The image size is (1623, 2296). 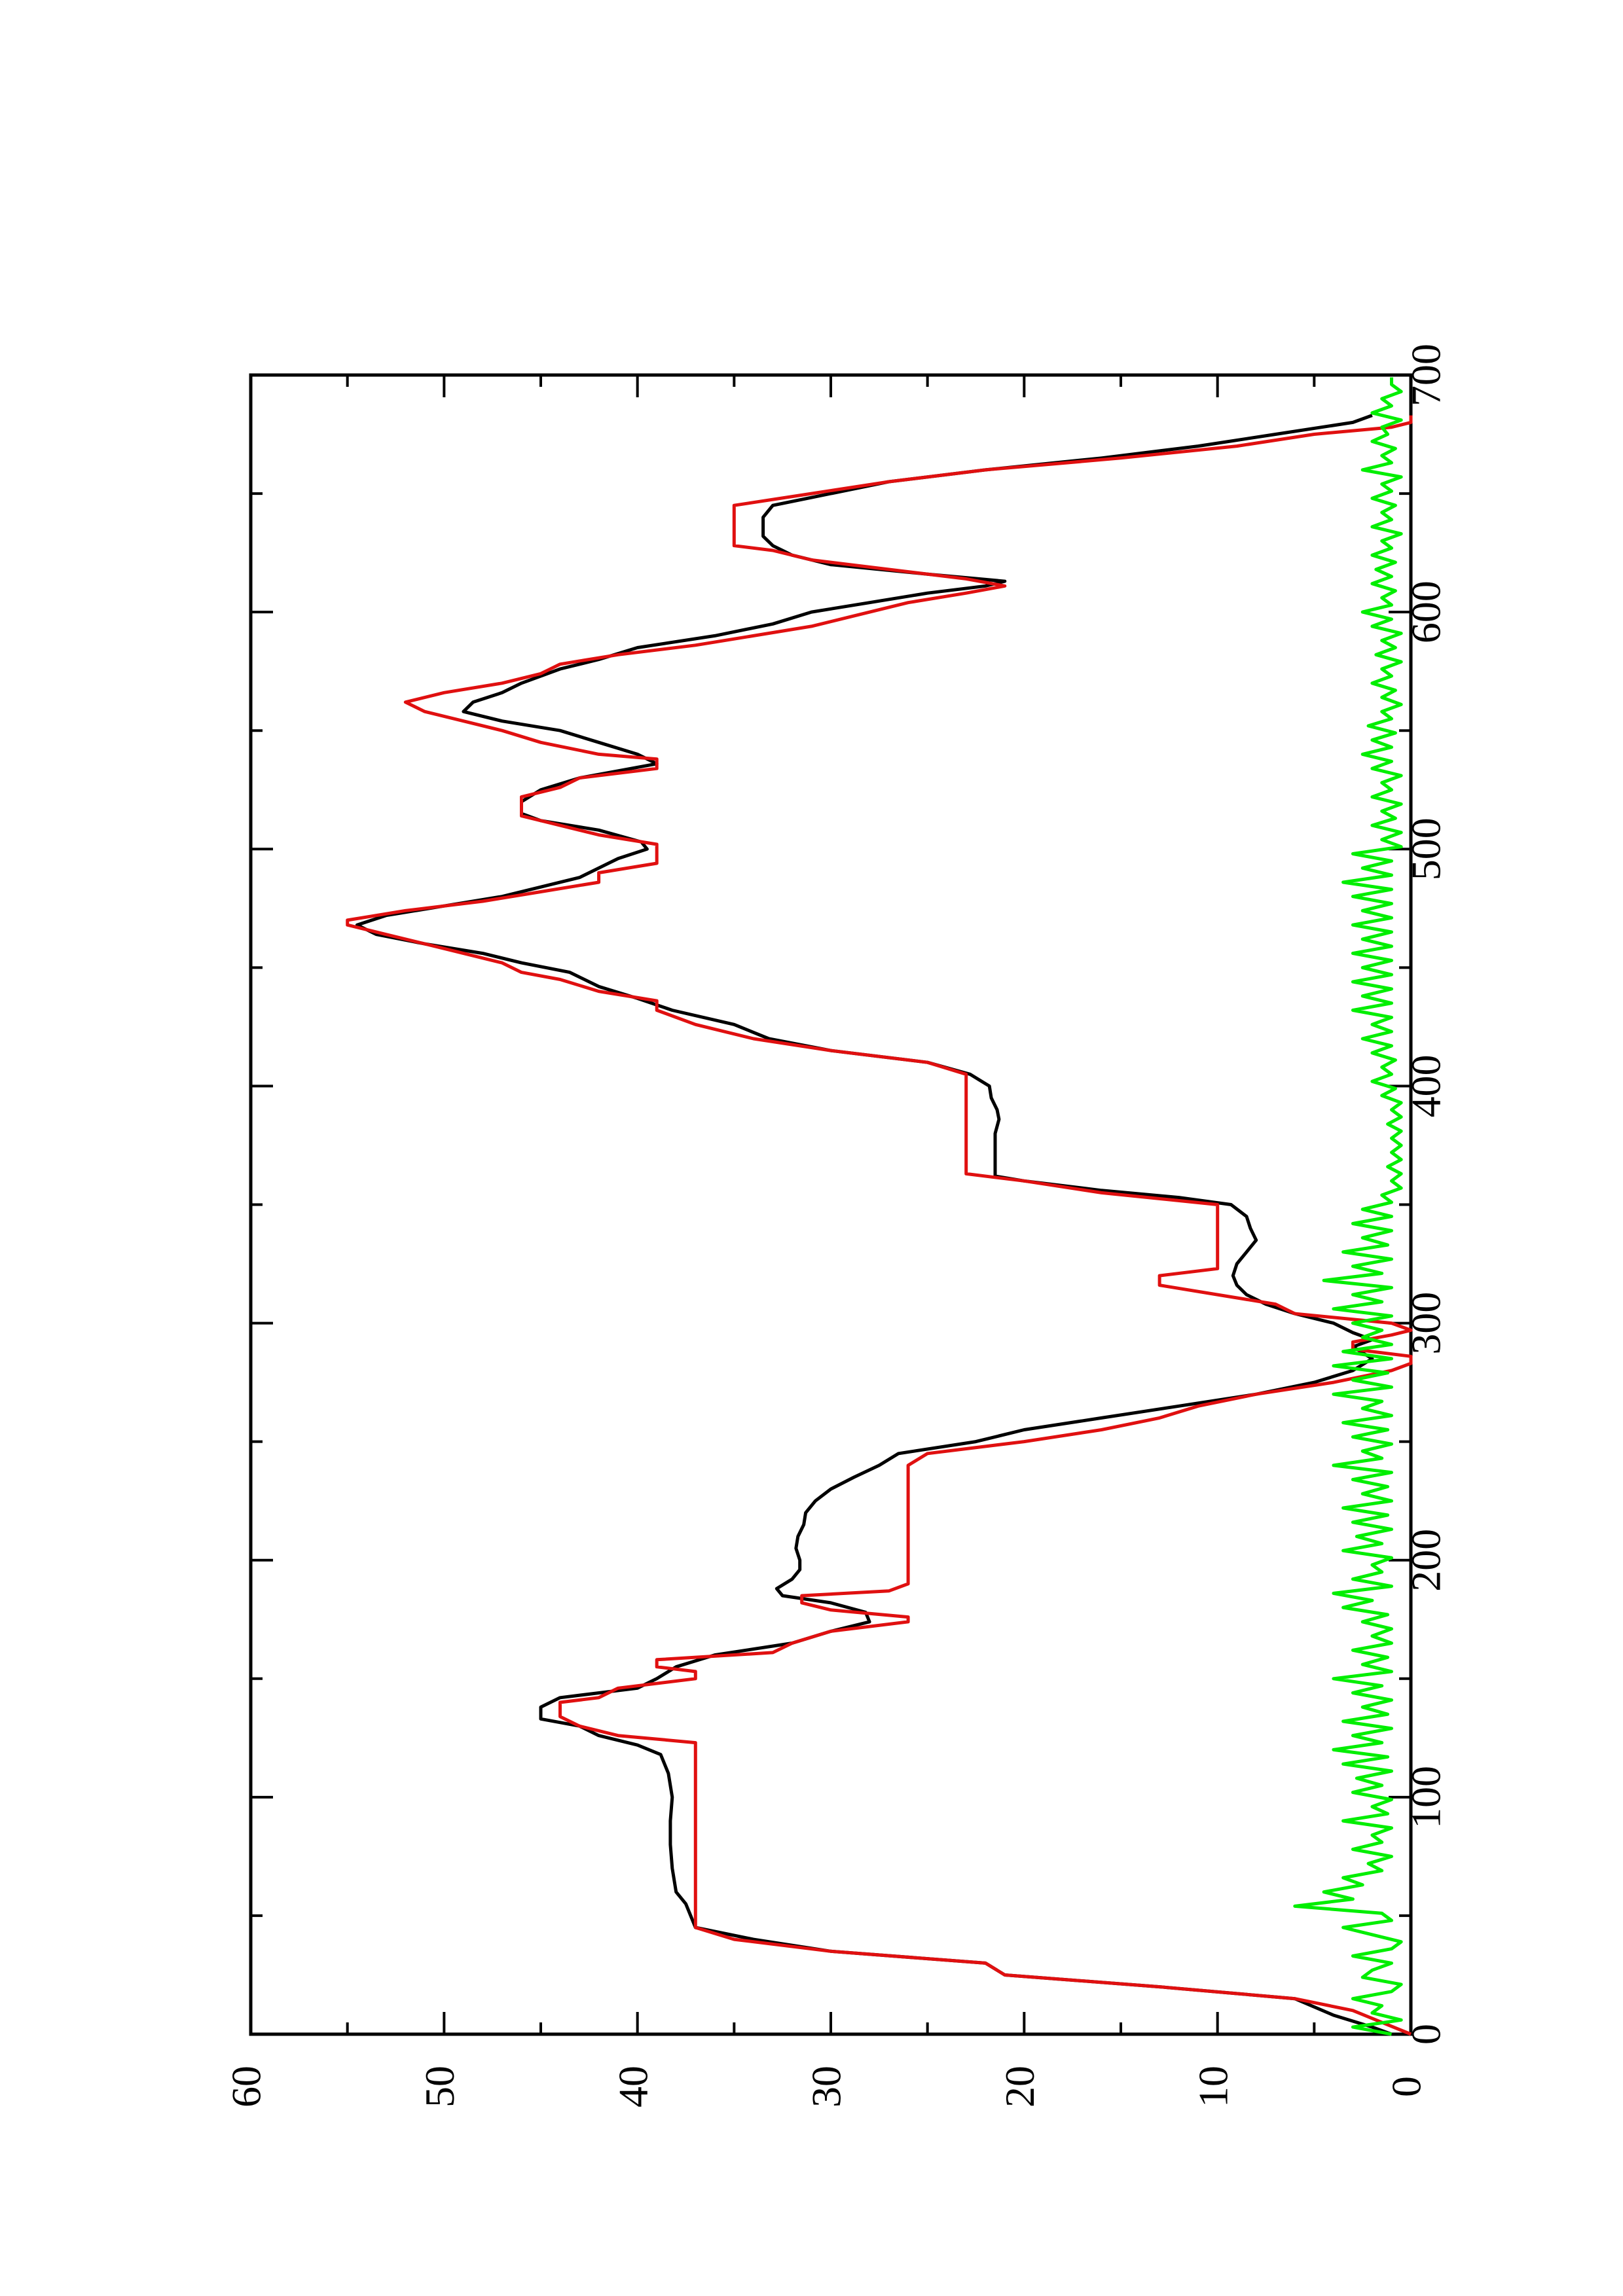 What do you see at coordinates (1426, 1085) in the screenshot?
I see `x-tick-label: 400` at bounding box center [1426, 1085].